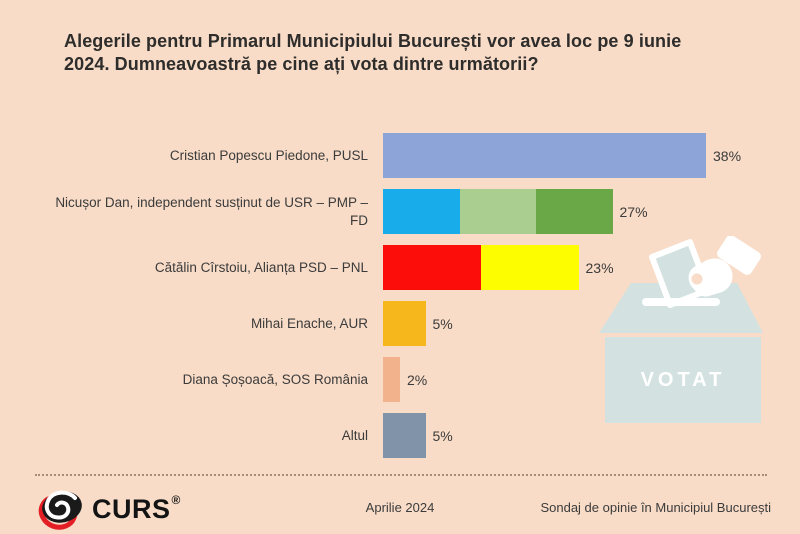 The image size is (800, 534). I want to click on bar-row: Cristian Popescu Piedone, PUSL 38%, so click(400, 155).